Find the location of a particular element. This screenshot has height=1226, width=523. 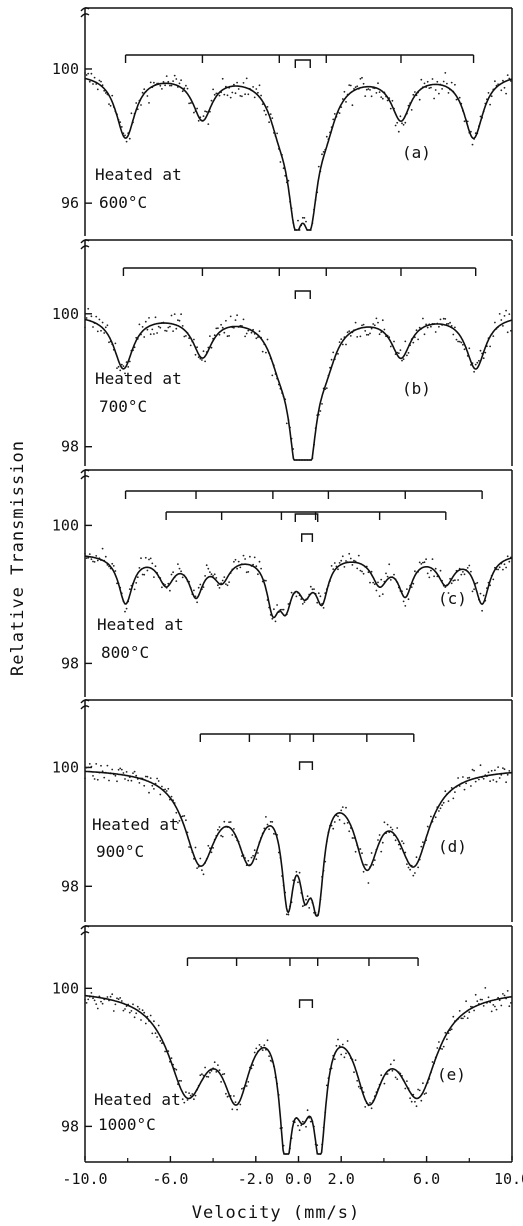

y-axis-title: Relative Transmission is located at coordinates (18, 558).